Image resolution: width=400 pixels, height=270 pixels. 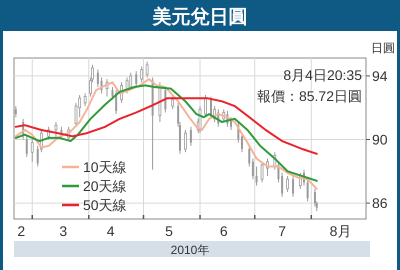 I want to click on x-tick-label: 2, so click(x=21, y=231).